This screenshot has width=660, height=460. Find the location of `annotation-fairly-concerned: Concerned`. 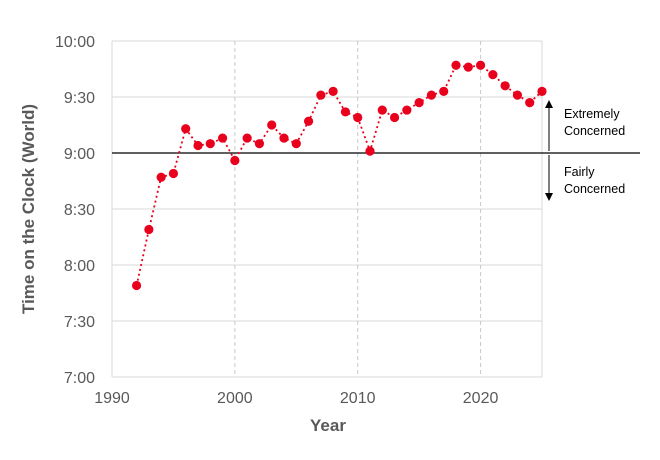

annotation-fairly-concerned: Concerned is located at coordinates (594, 189).